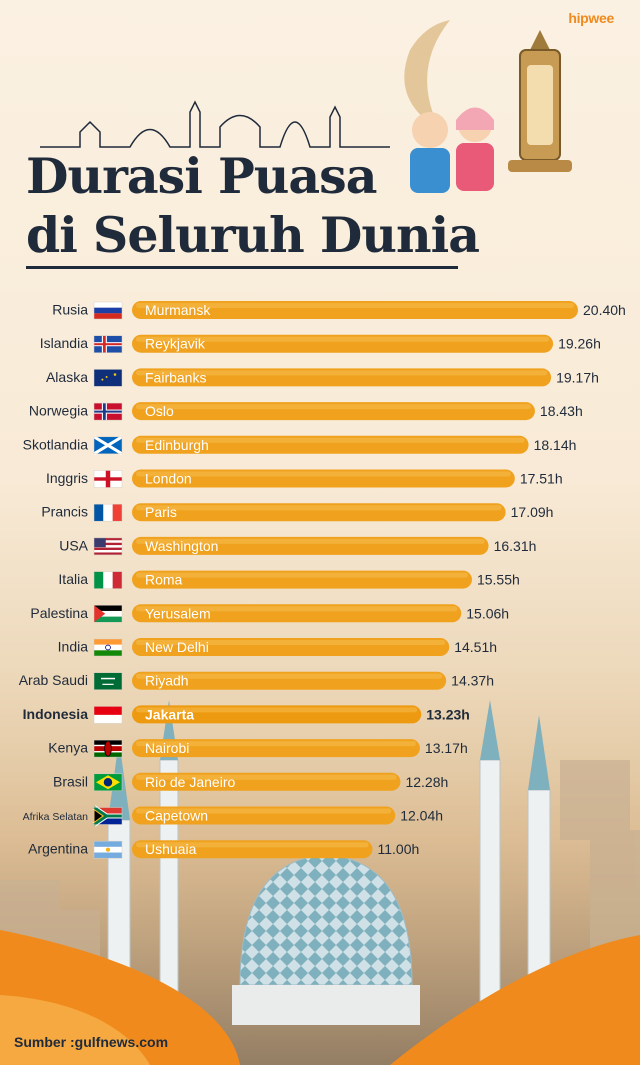 The width and height of the screenshot is (640, 1065). I want to click on country-label: Inggris, so click(67, 478).